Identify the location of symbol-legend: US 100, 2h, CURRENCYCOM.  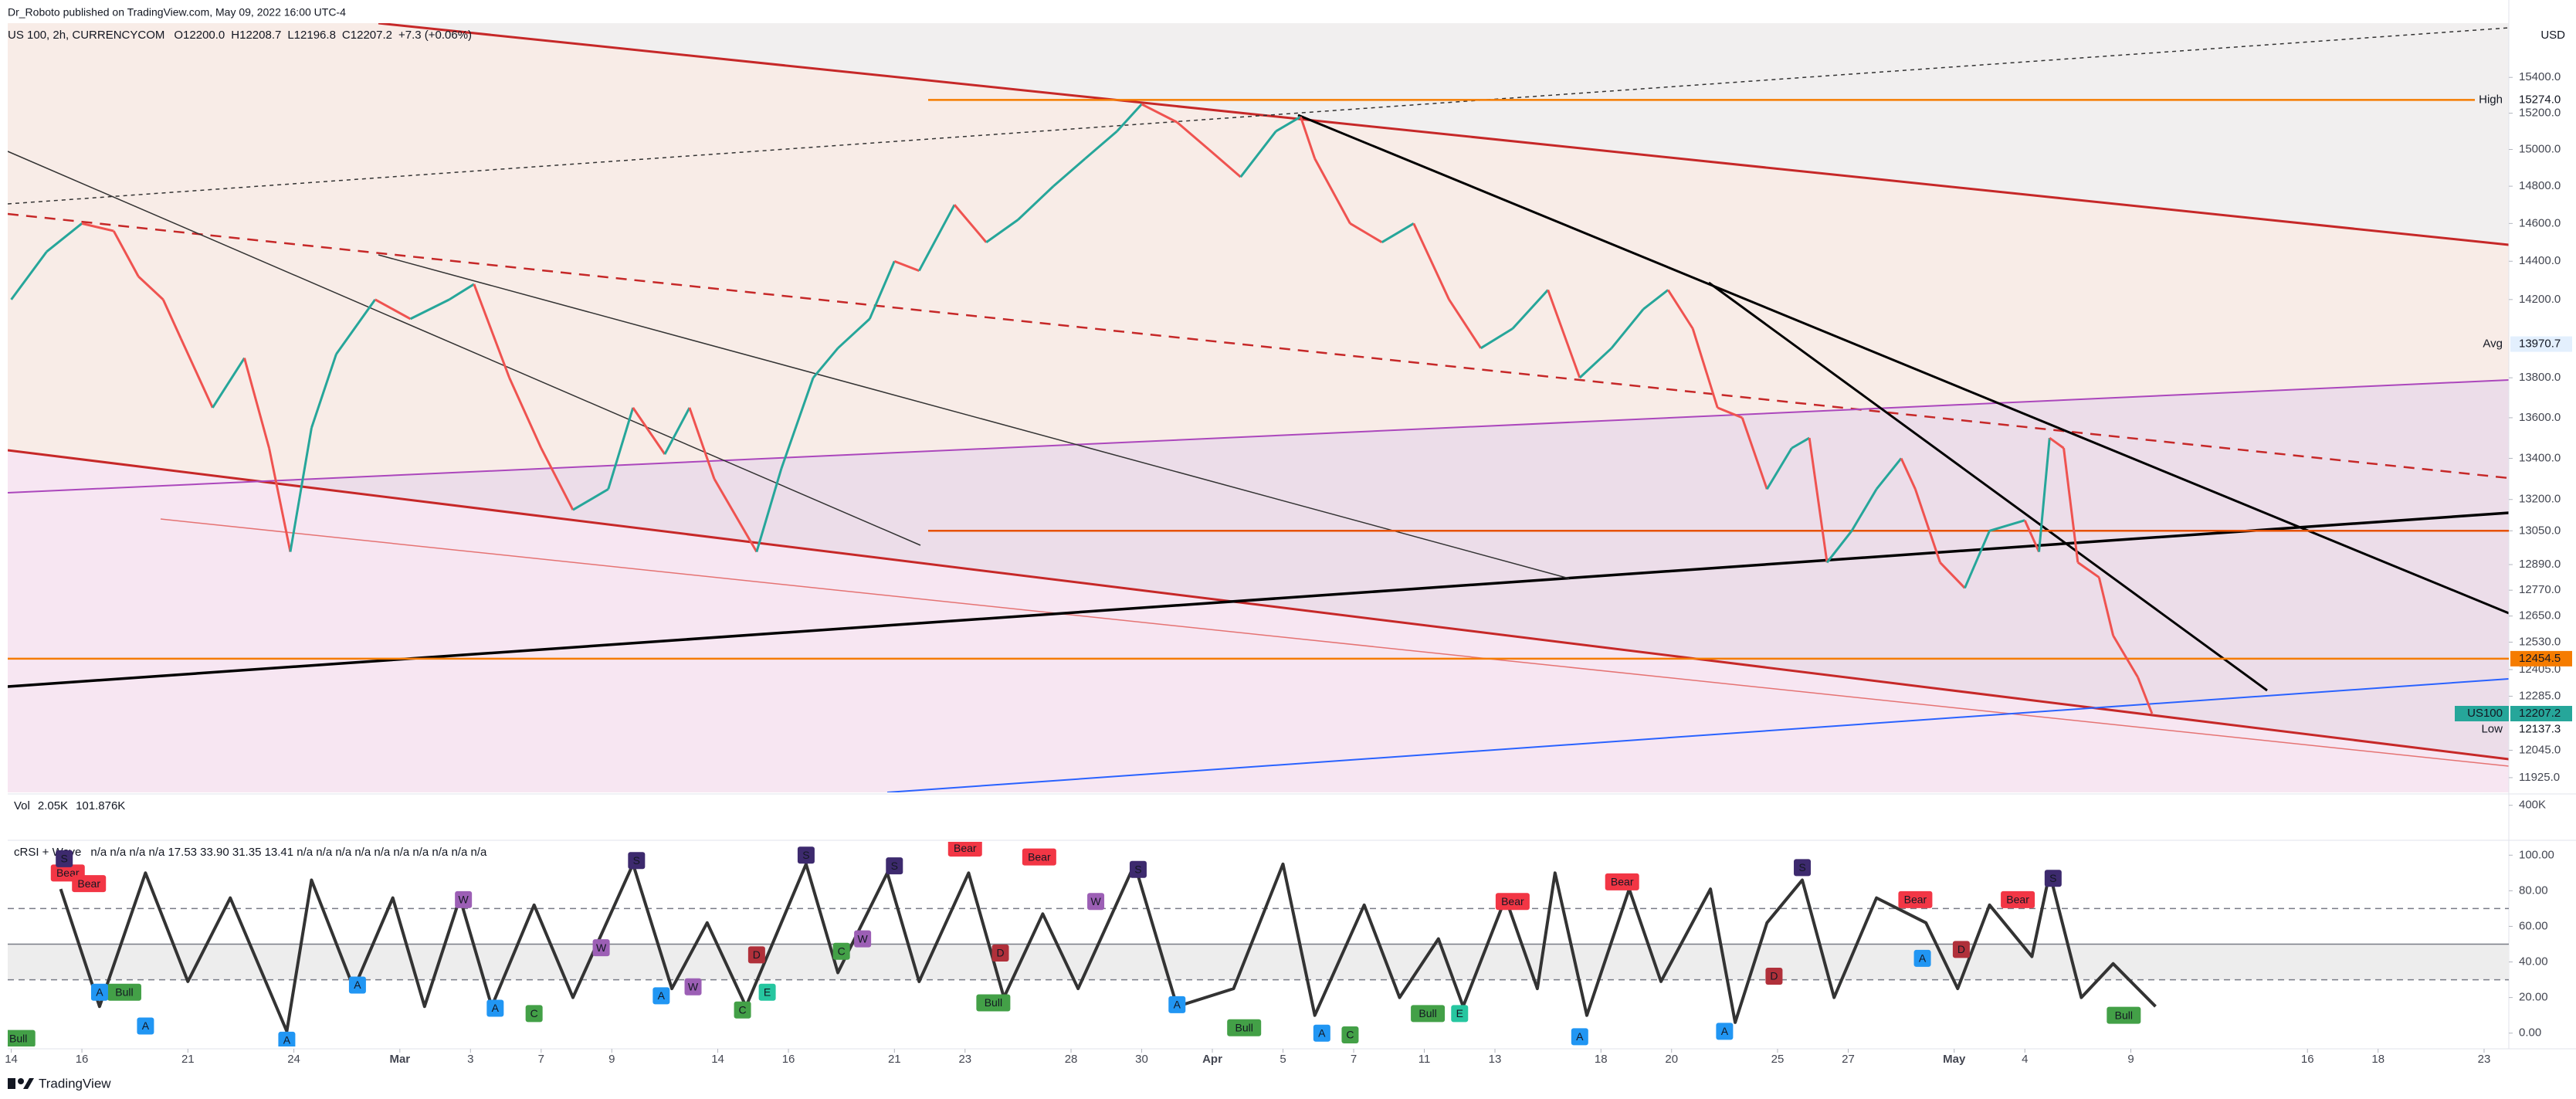
(86, 36).